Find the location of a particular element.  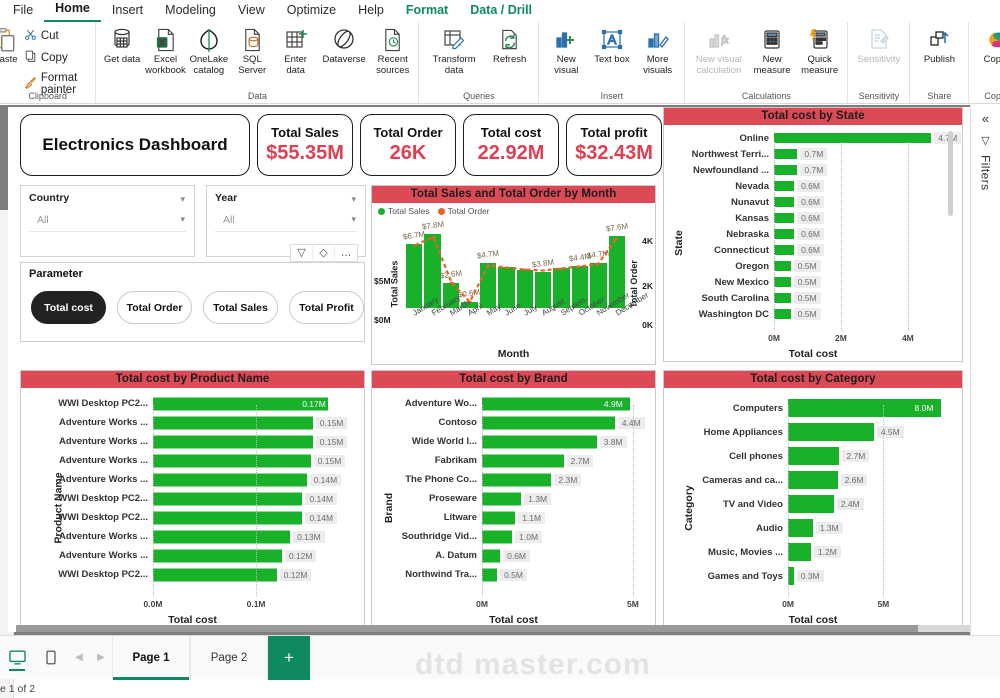

copilot-button: Copilot is located at coordinates (986, 45).